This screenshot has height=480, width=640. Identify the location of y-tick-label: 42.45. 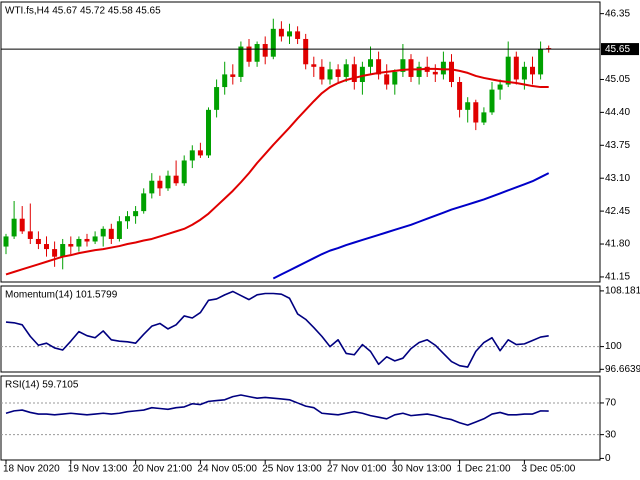
(617, 211).